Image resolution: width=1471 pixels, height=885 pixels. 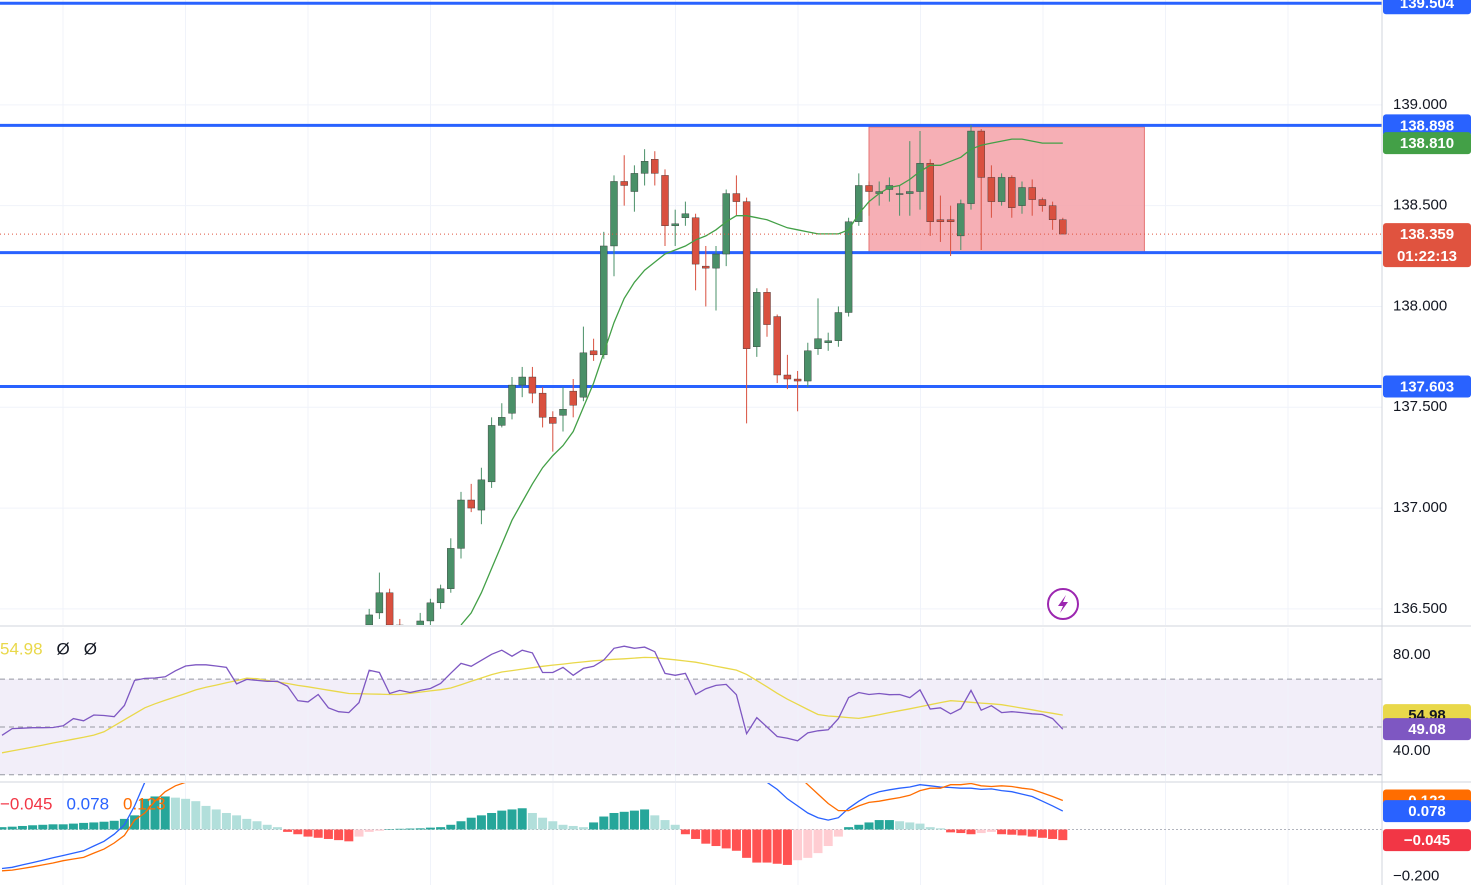 I want to click on indicator-value: −0.045, so click(x=26, y=803).